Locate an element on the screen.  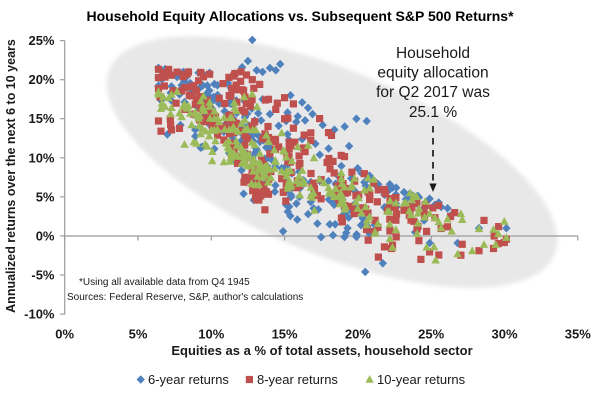
svg-text: 25.1 % is located at coordinates (433, 112).